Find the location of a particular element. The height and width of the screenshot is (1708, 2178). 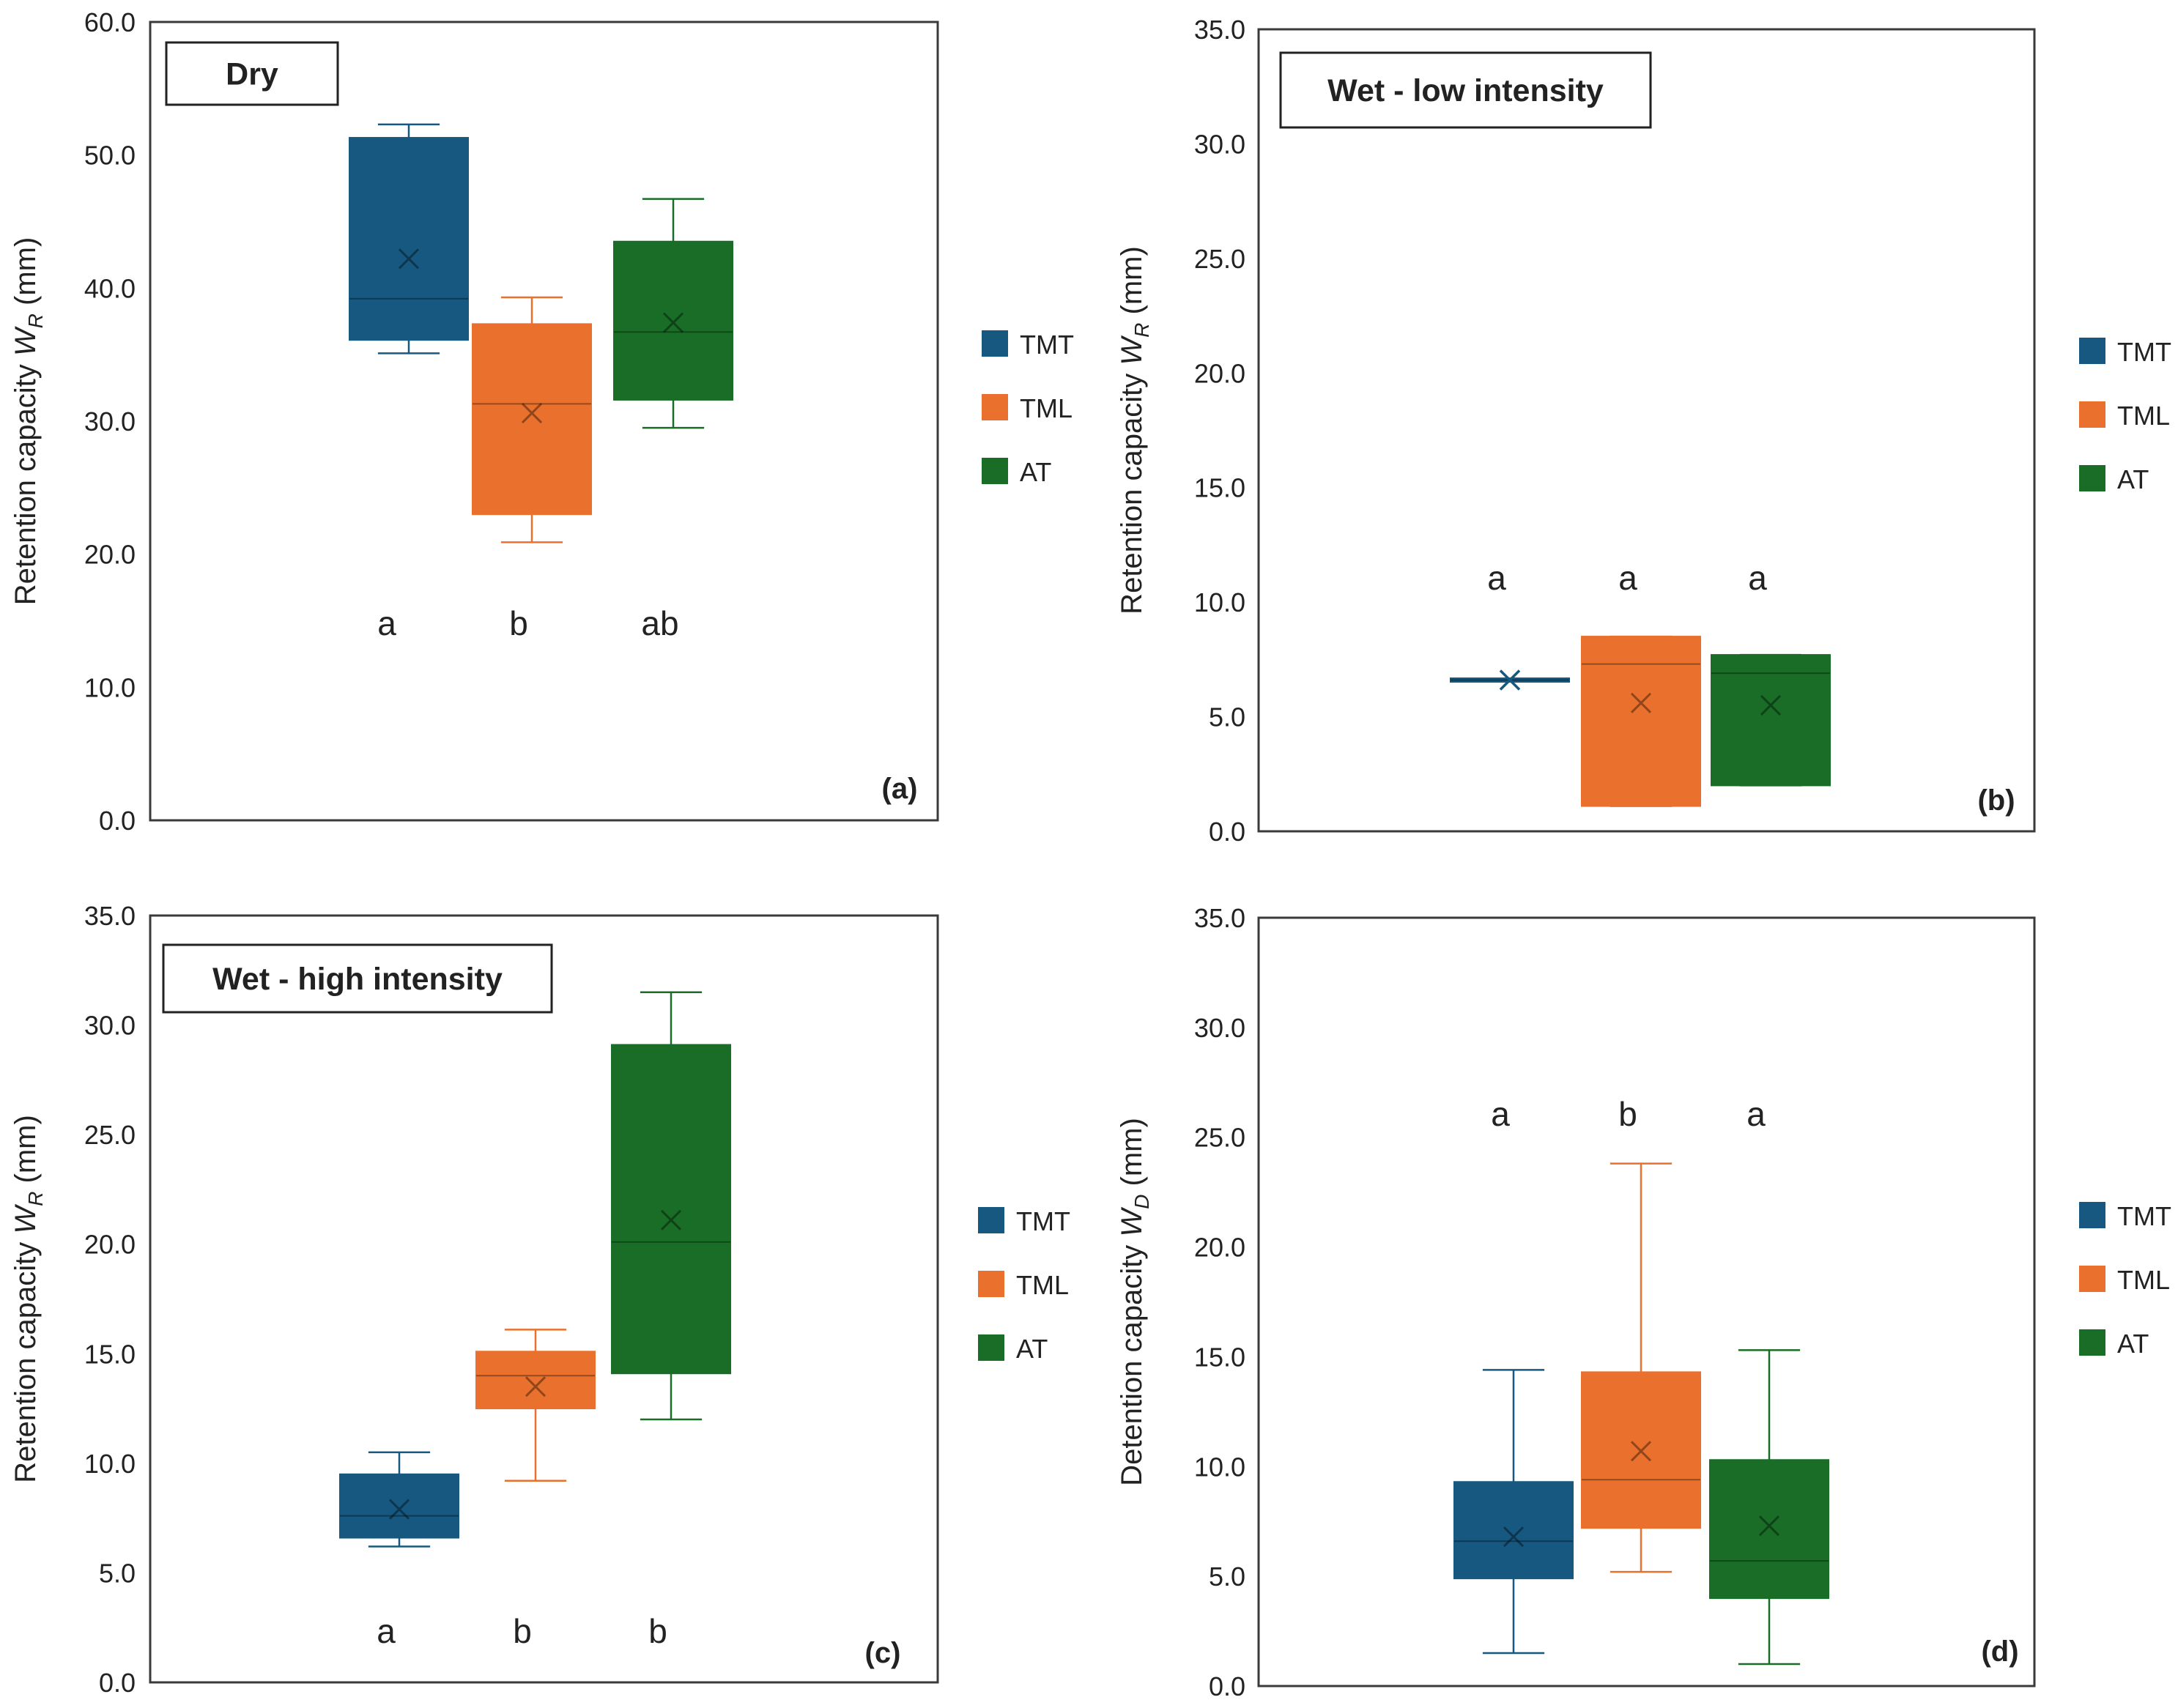

y-tick-label: 60.0 is located at coordinates (110, 22).